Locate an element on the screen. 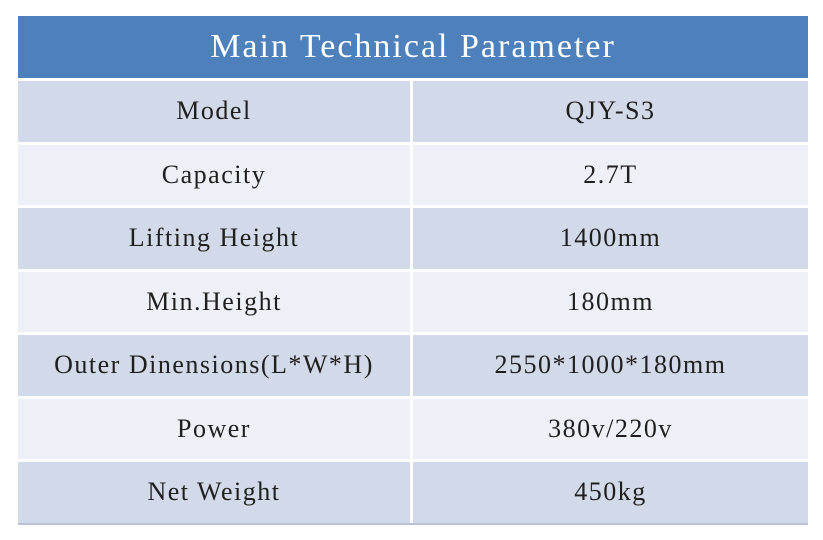  row-value-power: 380v/220v is located at coordinates (610, 428).